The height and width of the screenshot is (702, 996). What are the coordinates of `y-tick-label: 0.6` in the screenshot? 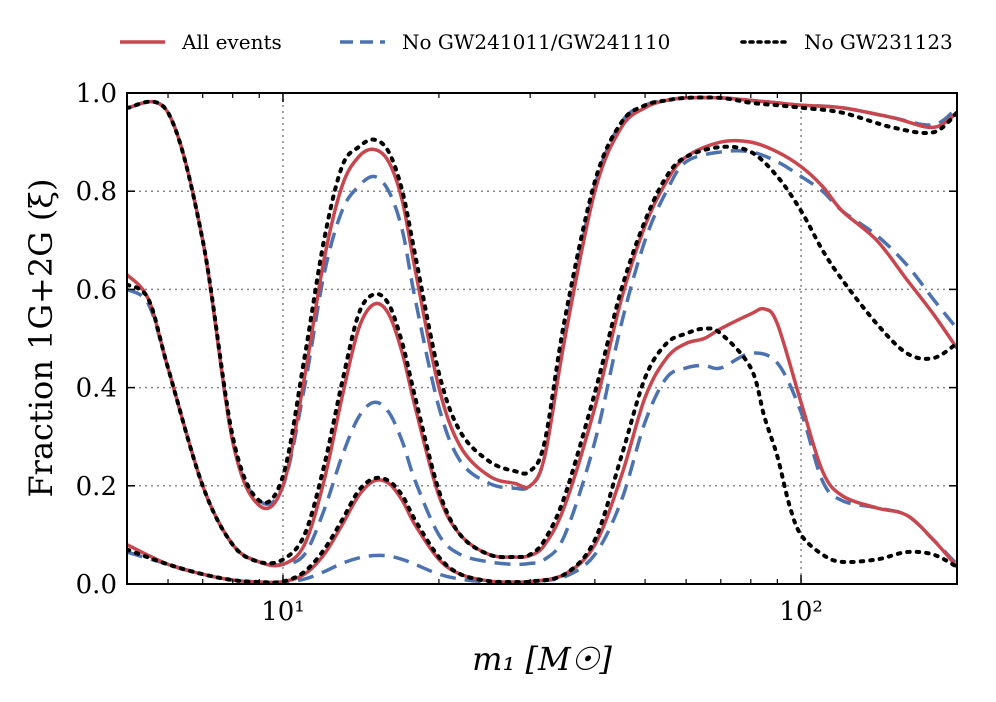 It's located at (96, 290).